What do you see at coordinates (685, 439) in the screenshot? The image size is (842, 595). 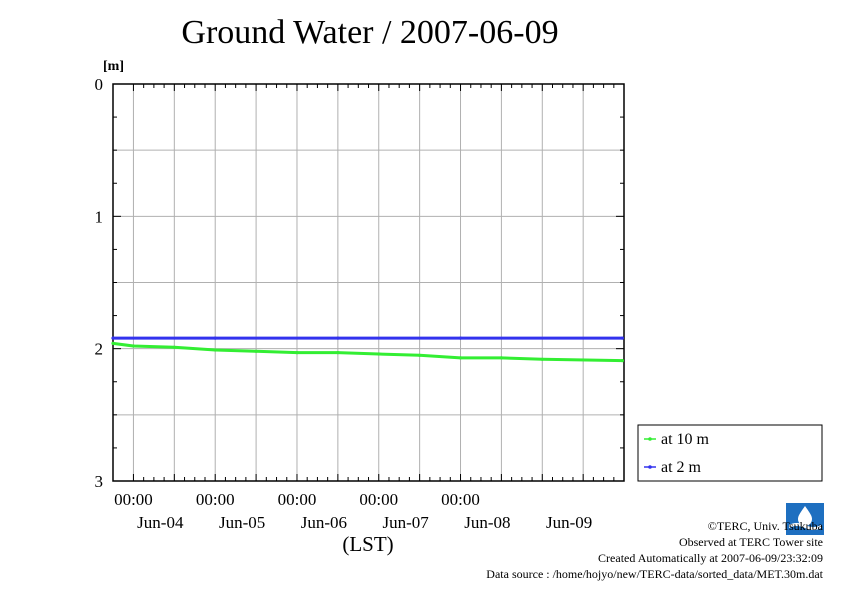 I see `legend-label: at 10 m` at bounding box center [685, 439].